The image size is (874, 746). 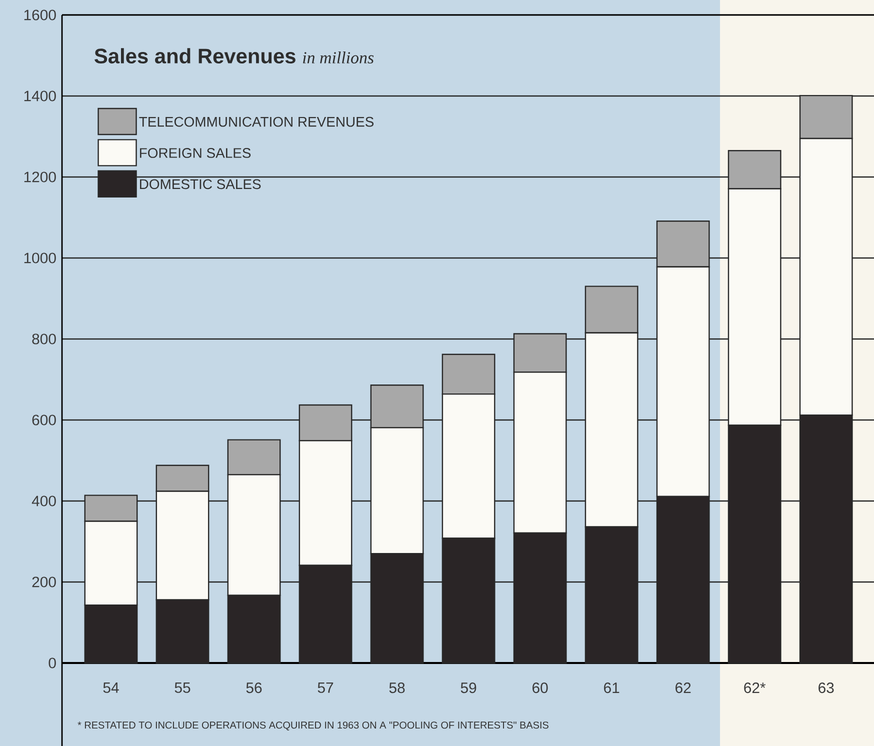 I want to click on text: in millions, so click(x=338, y=58).